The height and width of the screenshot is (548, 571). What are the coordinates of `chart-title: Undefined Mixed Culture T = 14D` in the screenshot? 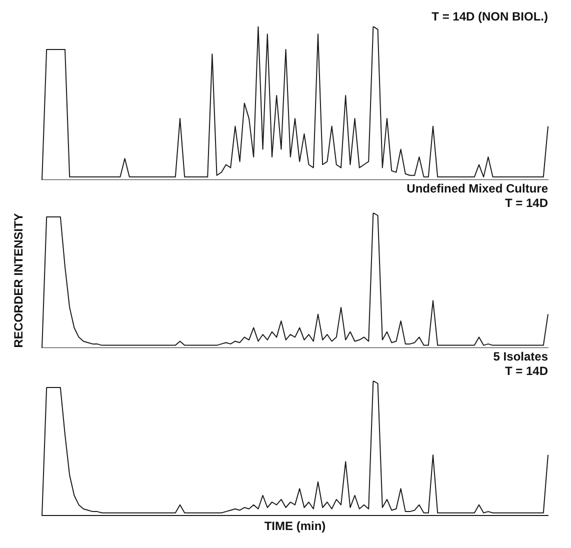 It's located at (477, 196).